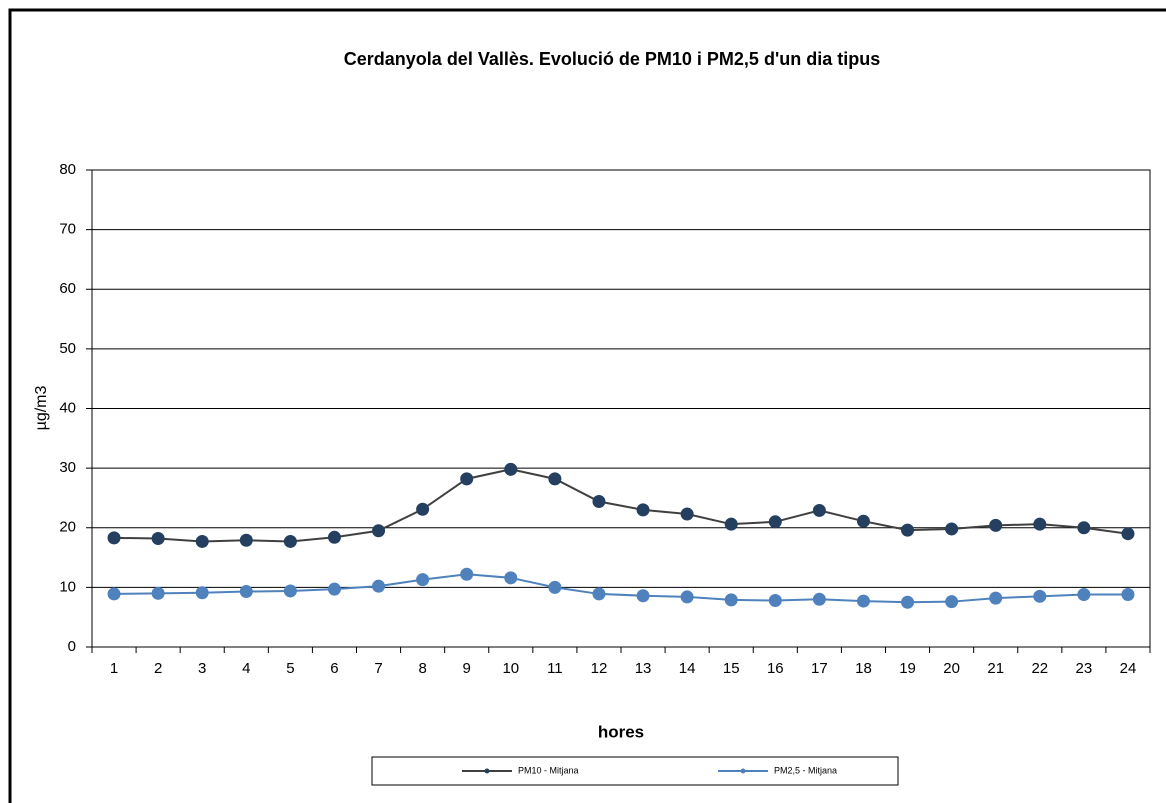  Describe the element at coordinates (67, 527) in the screenshot. I see `y-tick-label: 20` at that location.